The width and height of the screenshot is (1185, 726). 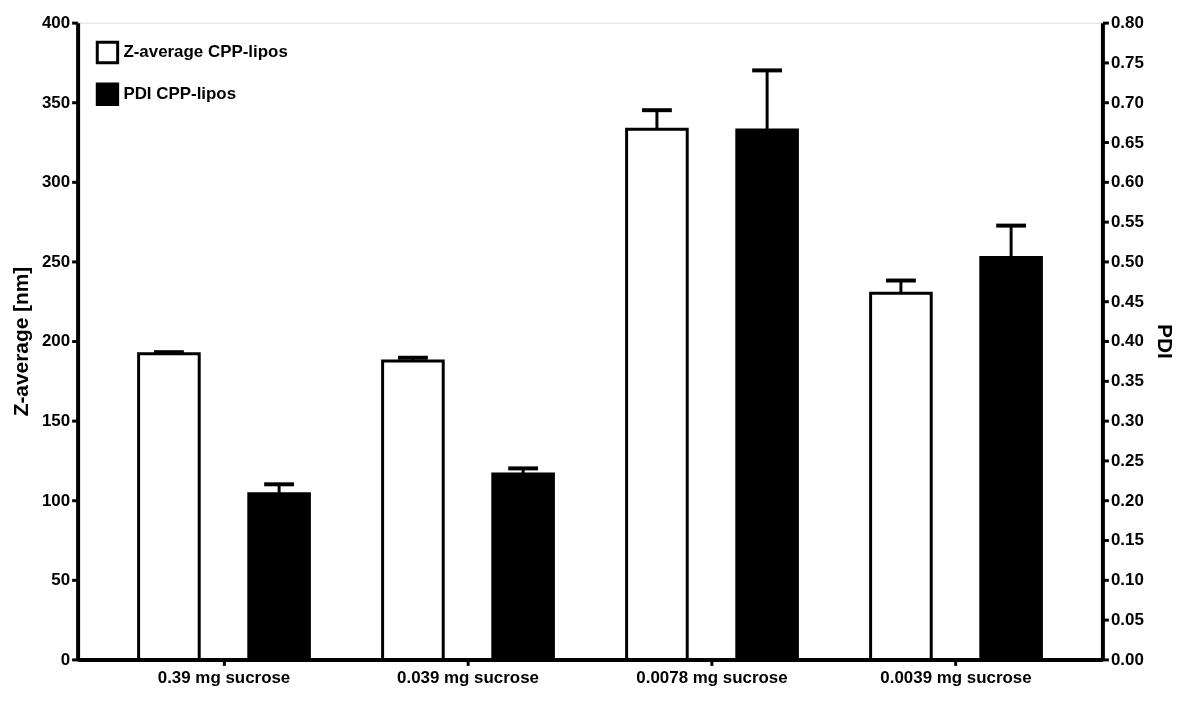 What do you see at coordinates (1127, 500) in the screenshot?
I see `y2-tick-label: 0.20` at bounding box center [1127, 500].